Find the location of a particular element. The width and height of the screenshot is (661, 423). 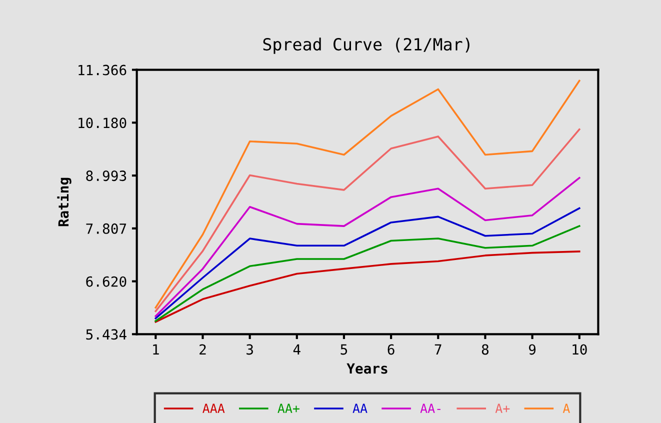

y-tick-label: 7.807 is located at coordinates (106, 228).